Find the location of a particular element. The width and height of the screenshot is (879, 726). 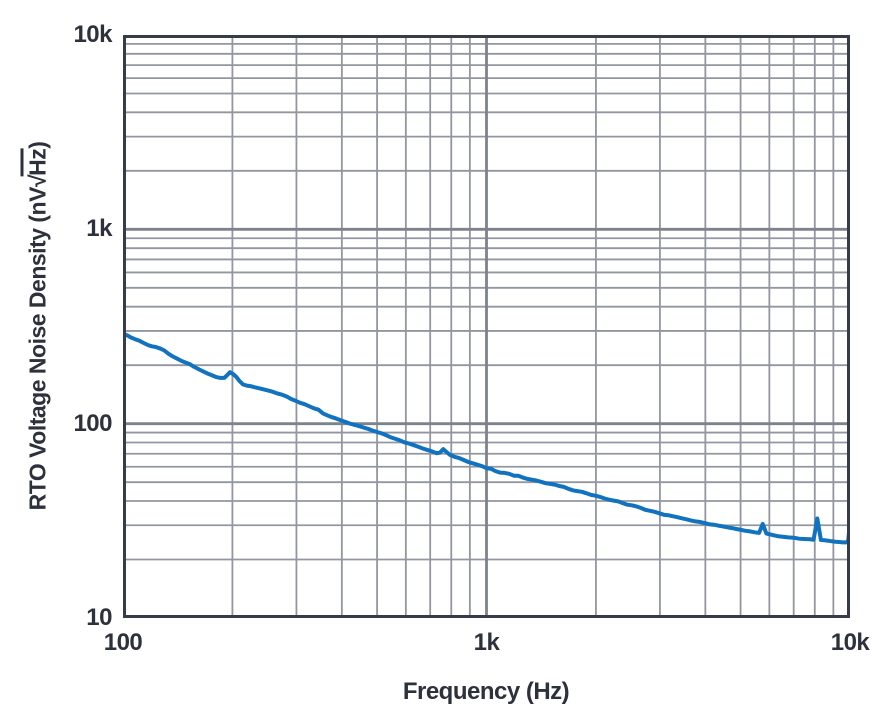

x-tick-label: 10k is located at coordinates (850, 642).